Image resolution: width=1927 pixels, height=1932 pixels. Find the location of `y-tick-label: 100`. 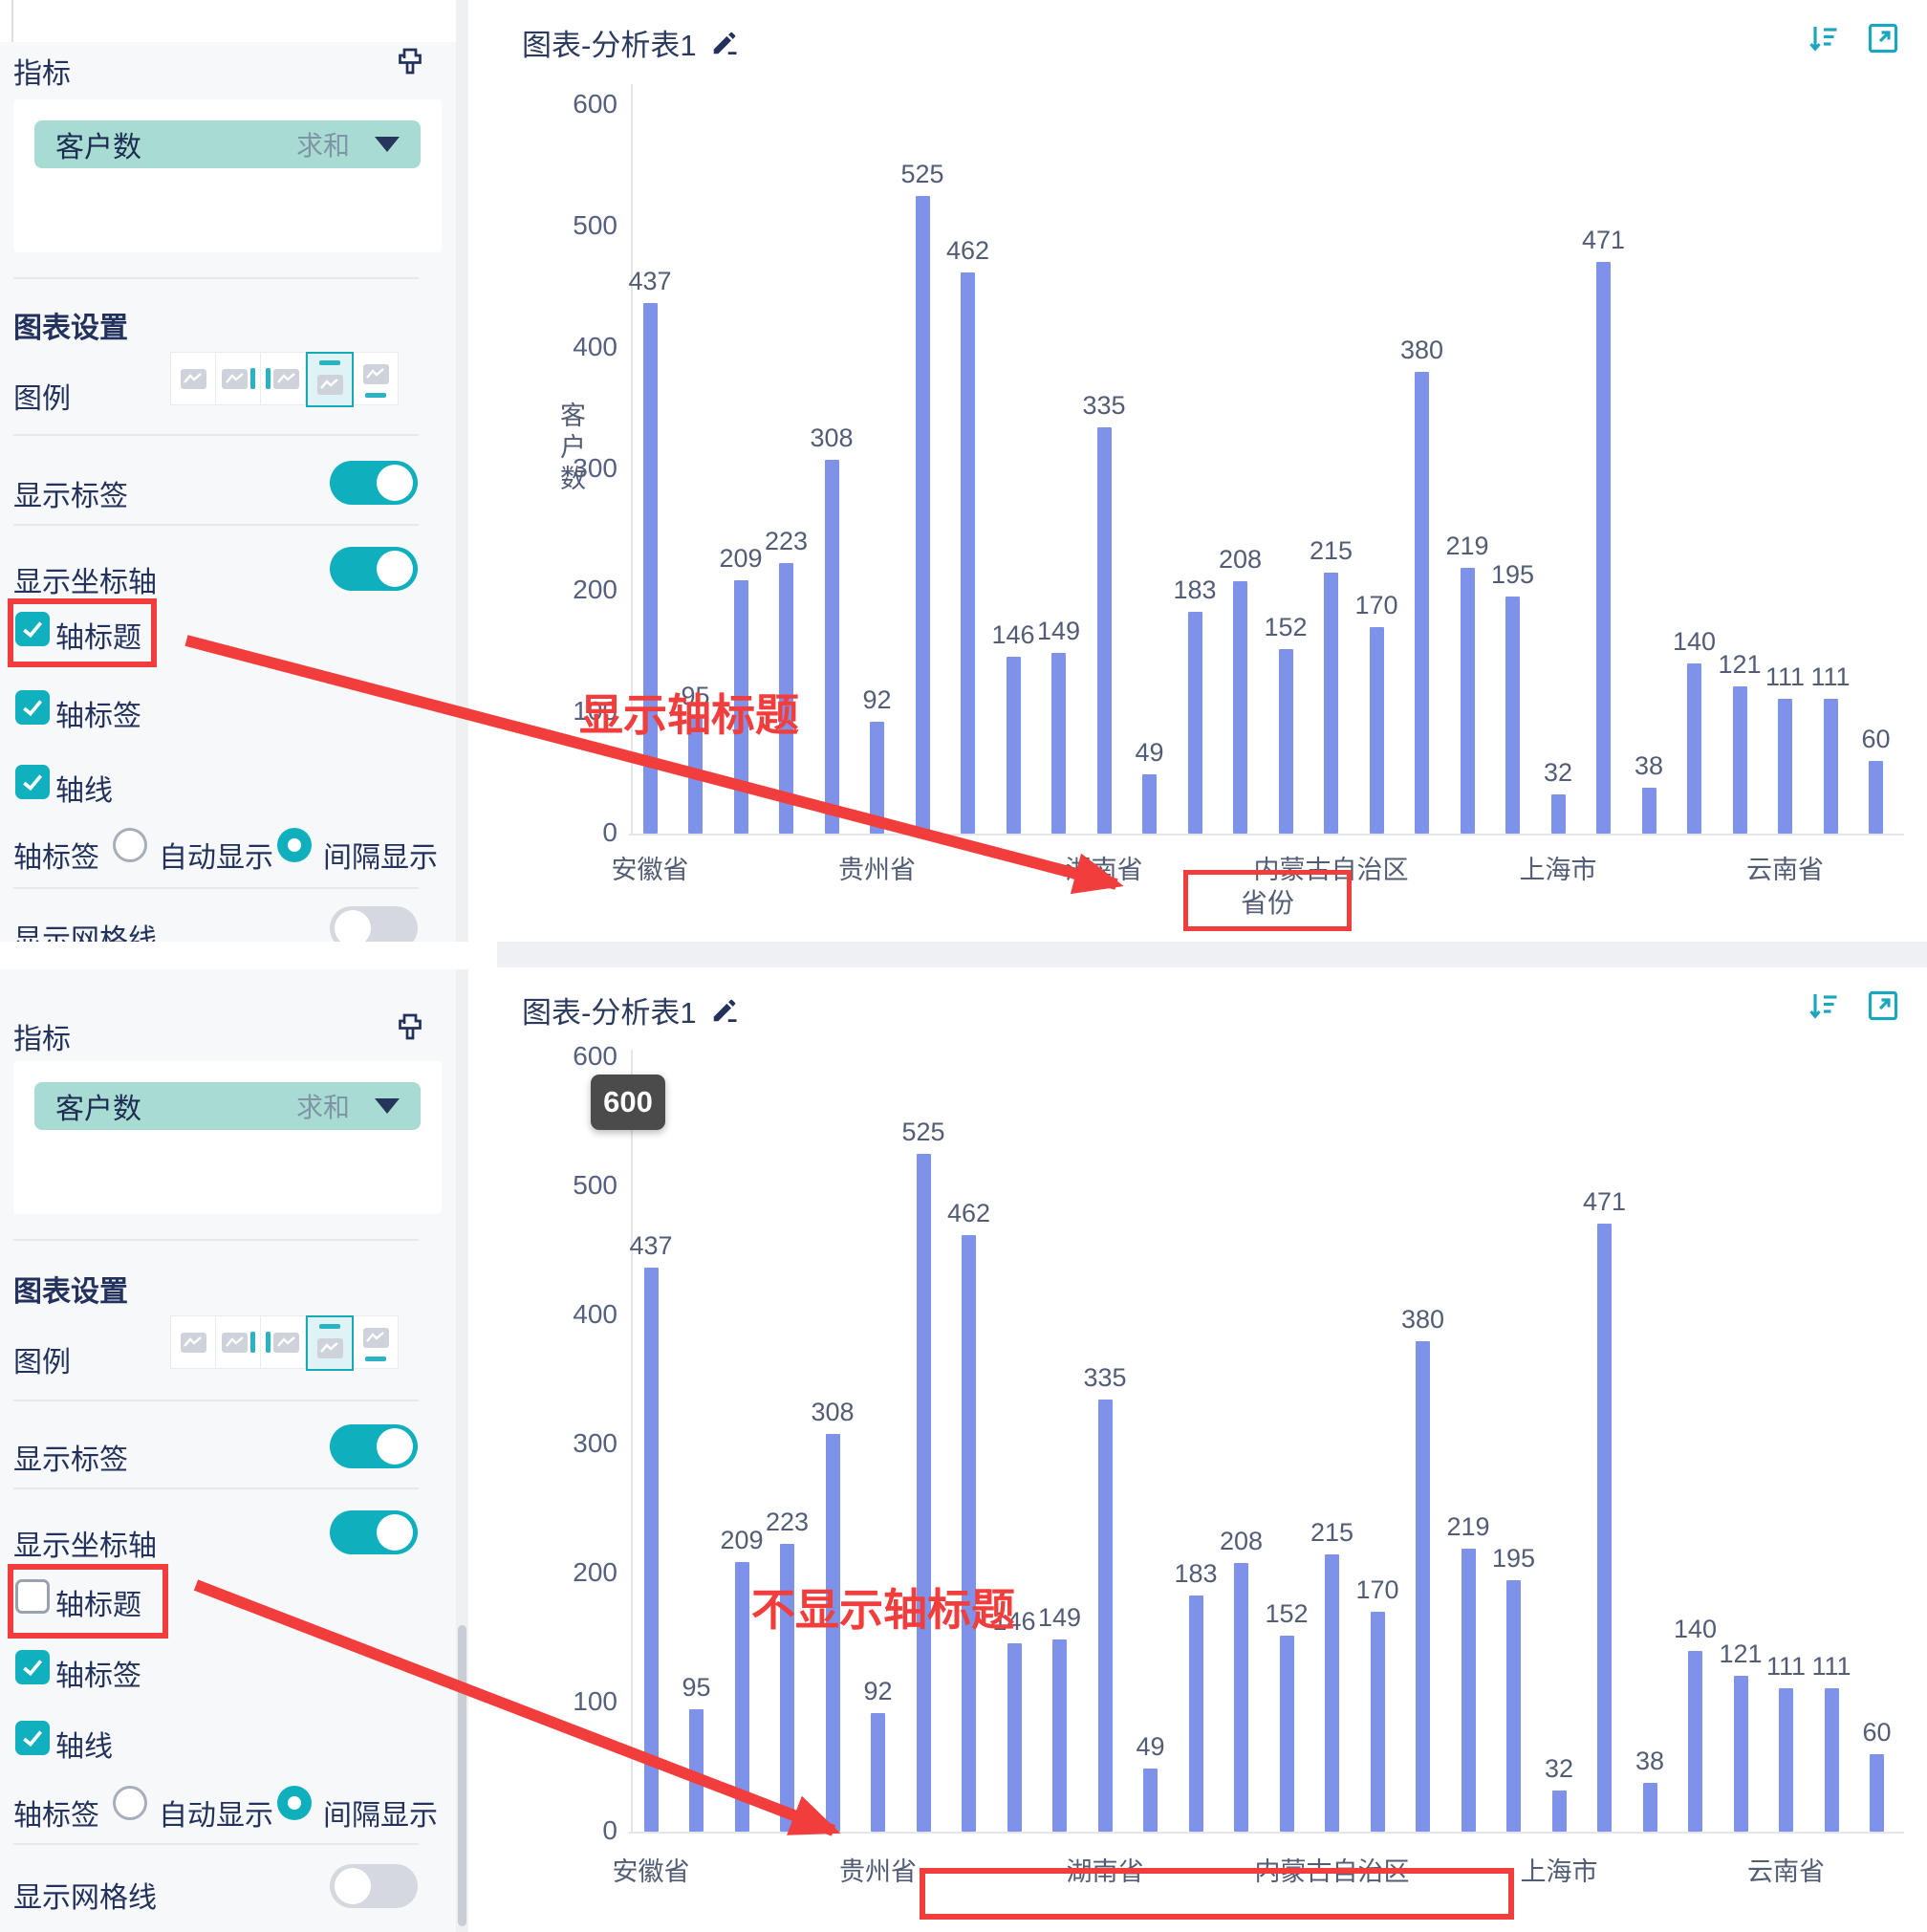

y-tick-label: 100 is located at coordinates (595, 1701).